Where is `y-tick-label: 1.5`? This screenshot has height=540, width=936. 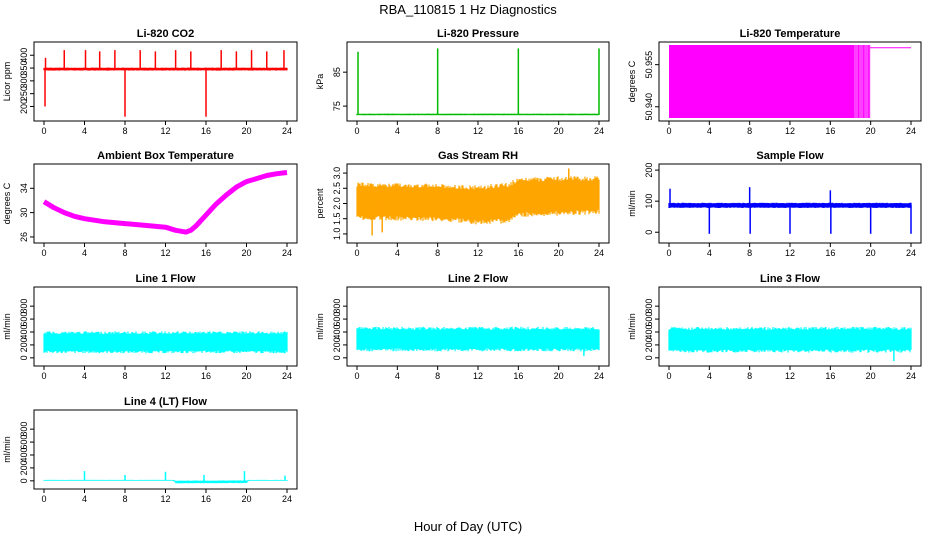 y-tick-label: 1.5 is located at coordinates (337, 218).